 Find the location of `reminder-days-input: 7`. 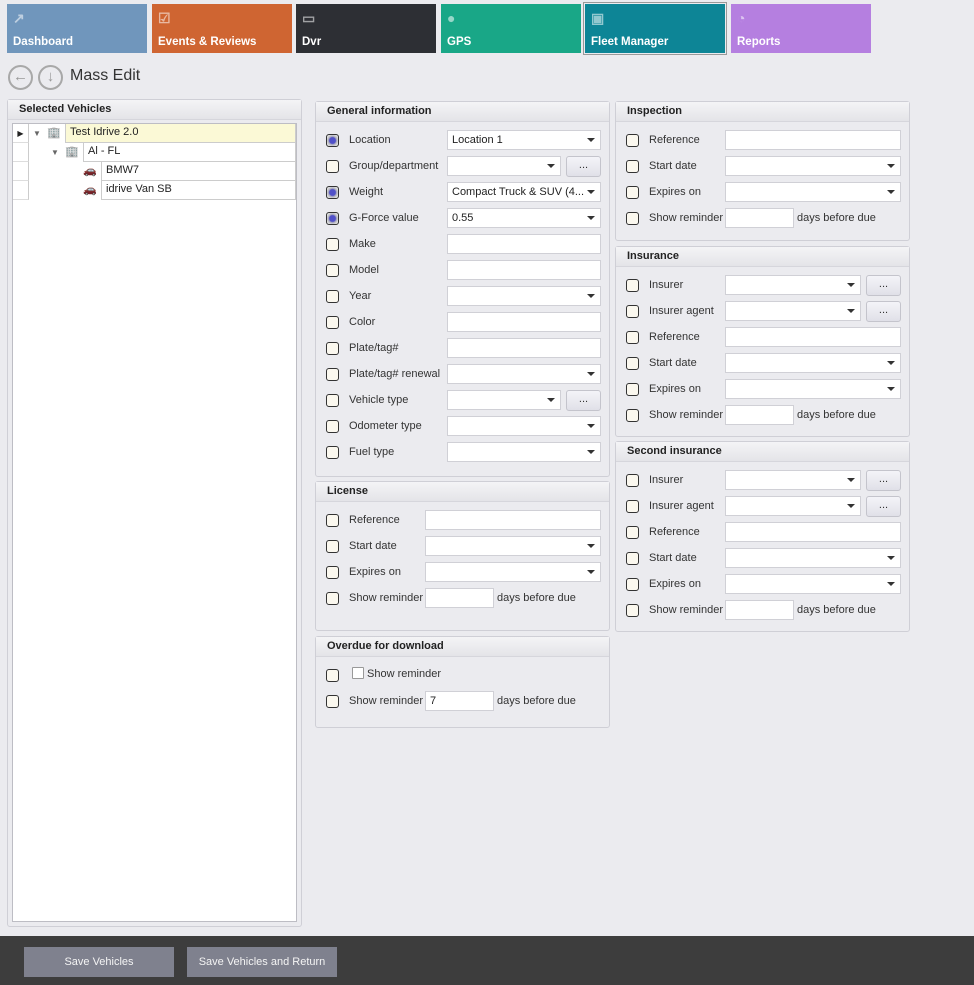

reminder-days-input: 7 is located at coordinates (459, 701).